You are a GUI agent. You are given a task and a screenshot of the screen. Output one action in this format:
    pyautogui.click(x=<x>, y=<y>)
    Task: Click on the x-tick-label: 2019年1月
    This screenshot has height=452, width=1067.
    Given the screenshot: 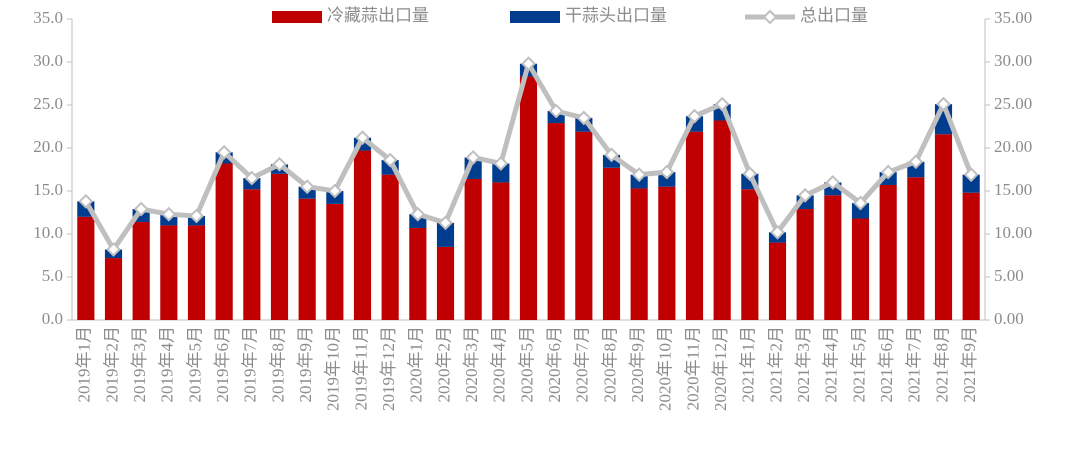 What is the action you would take?
    pyautogui.click(x=84, y=364)
    